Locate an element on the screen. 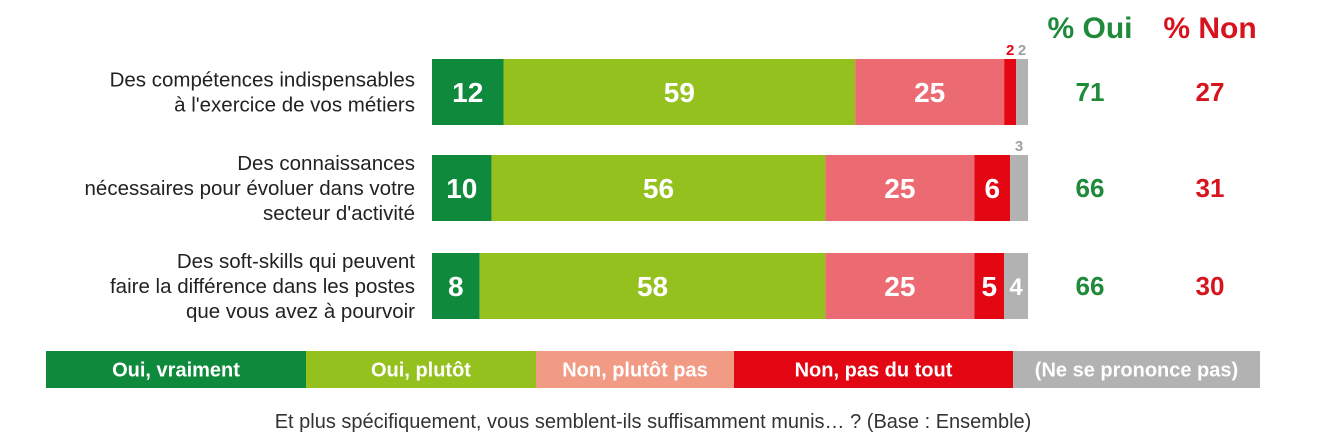  data-label: 3 is located at coordinates (1019, 146).